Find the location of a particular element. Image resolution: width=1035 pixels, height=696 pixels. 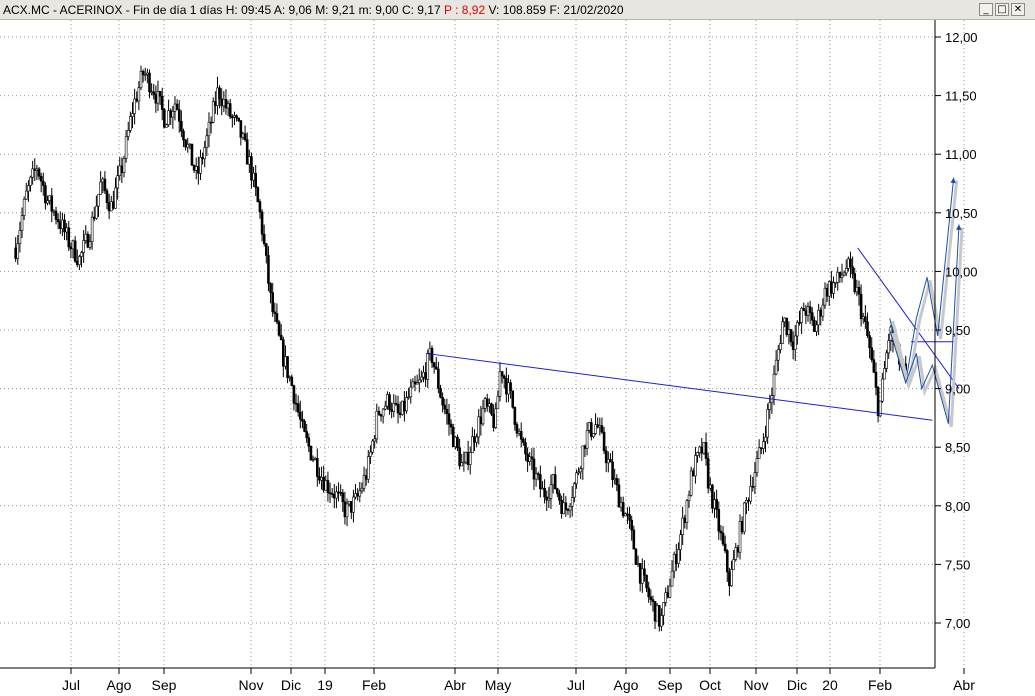

y-tick-label: 12,00 is located at coordinates (961, 37).